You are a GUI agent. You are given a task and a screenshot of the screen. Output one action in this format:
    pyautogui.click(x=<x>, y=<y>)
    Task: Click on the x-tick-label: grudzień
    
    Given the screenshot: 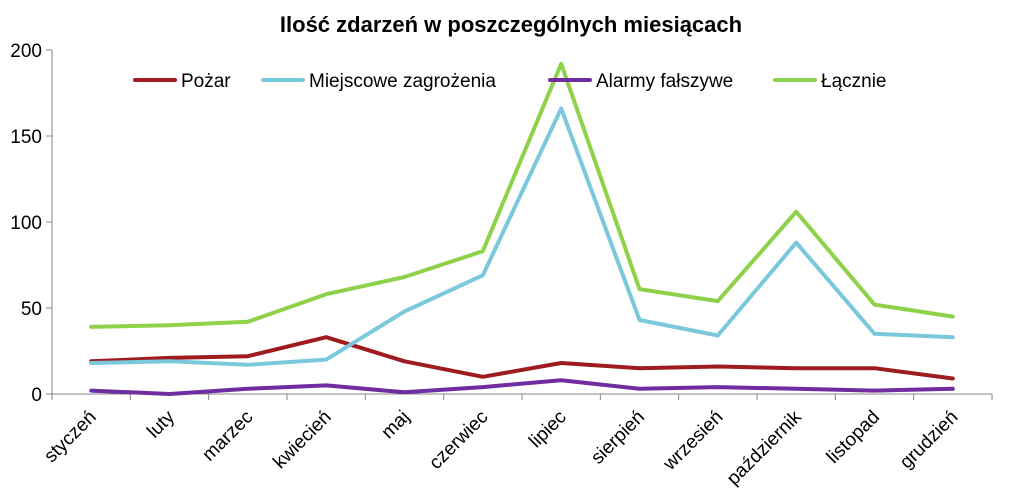 What is the action you would take?
    pyautogui.click(x=929, y=440)
    